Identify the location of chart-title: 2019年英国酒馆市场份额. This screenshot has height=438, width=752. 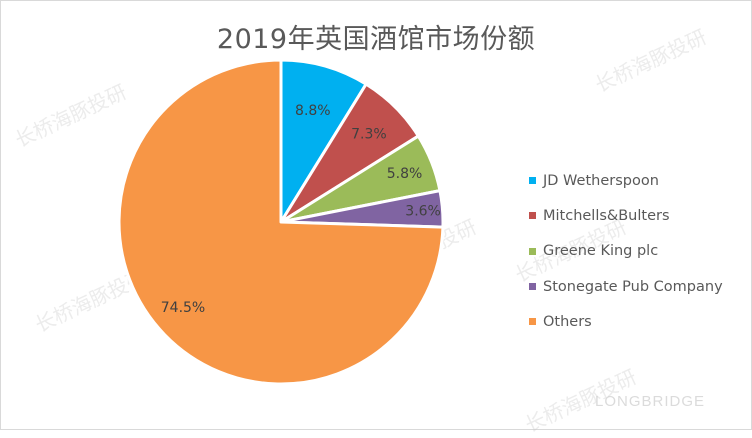
(376, 39).